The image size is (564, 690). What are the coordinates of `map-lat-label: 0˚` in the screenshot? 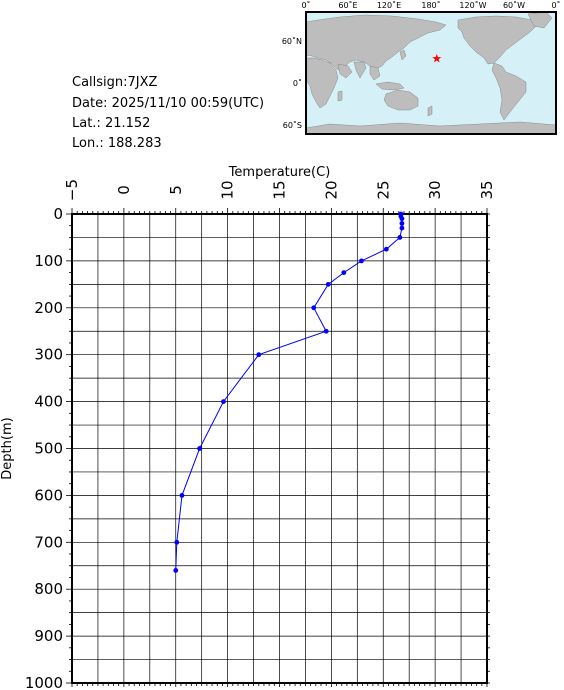 It's located at (297, 83).